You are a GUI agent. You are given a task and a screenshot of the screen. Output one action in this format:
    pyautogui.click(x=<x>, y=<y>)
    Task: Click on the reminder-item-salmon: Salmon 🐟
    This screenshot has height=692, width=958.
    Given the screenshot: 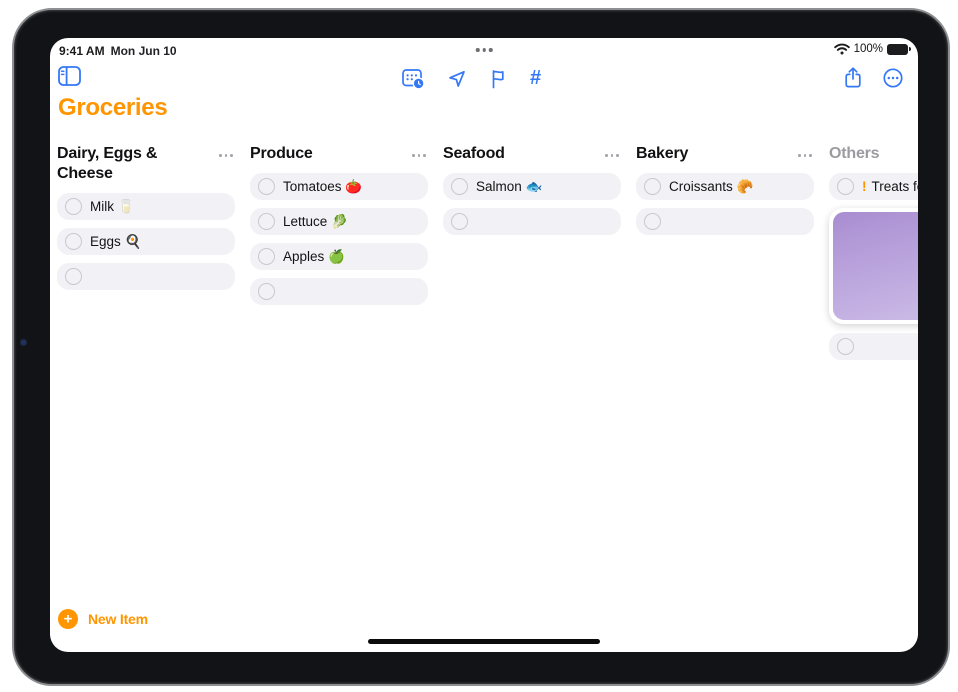 What is the action you would take?
    pyautogui.click(x=532, y=186)
    